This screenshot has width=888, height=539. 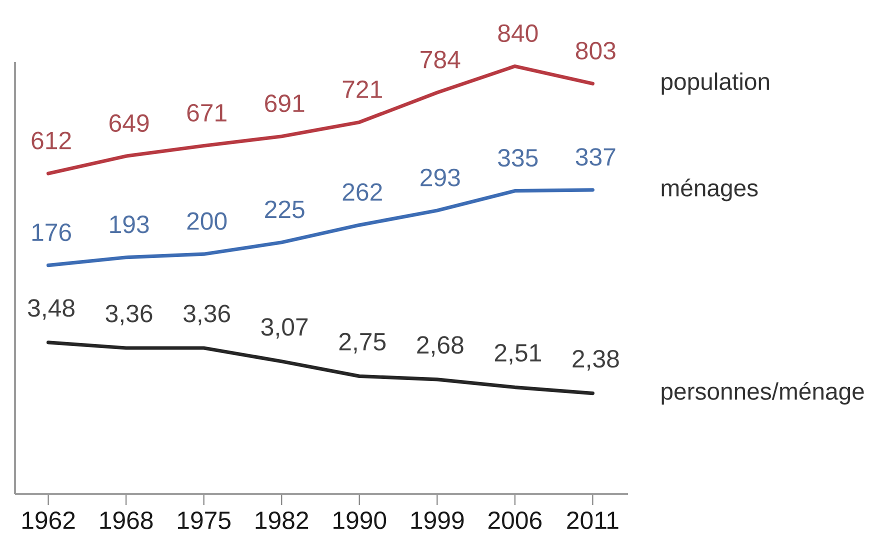 I want to click on x-tick-label: 2011, so click(x=592, y=521).